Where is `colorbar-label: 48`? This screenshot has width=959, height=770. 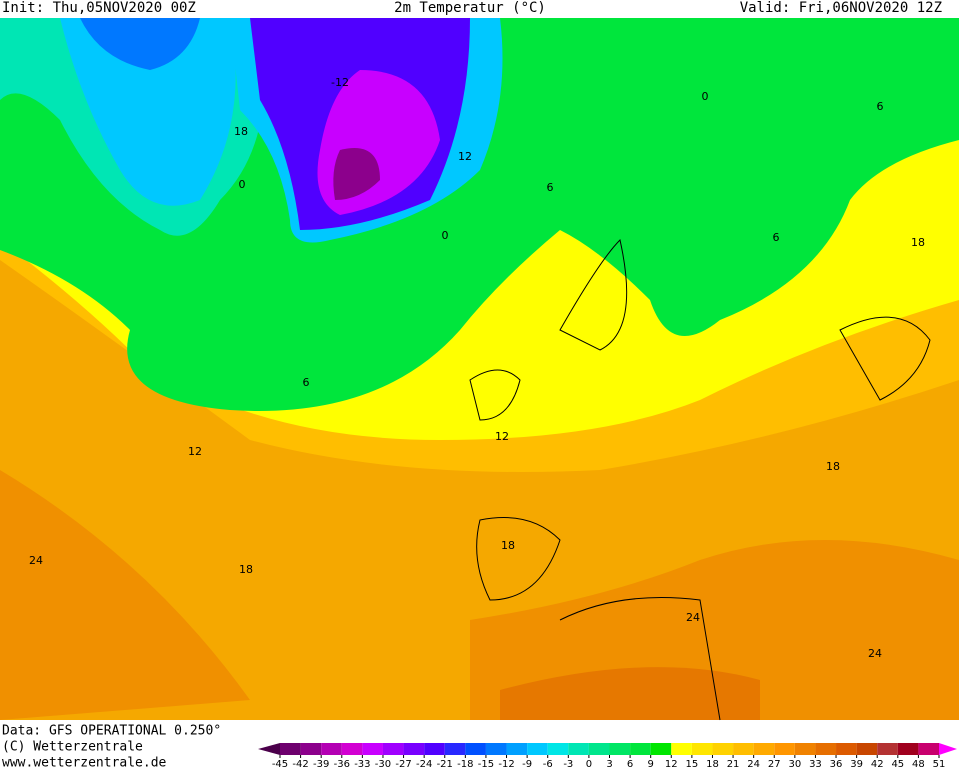 colorbar-label: 48 is located at coordinates (918, 764).